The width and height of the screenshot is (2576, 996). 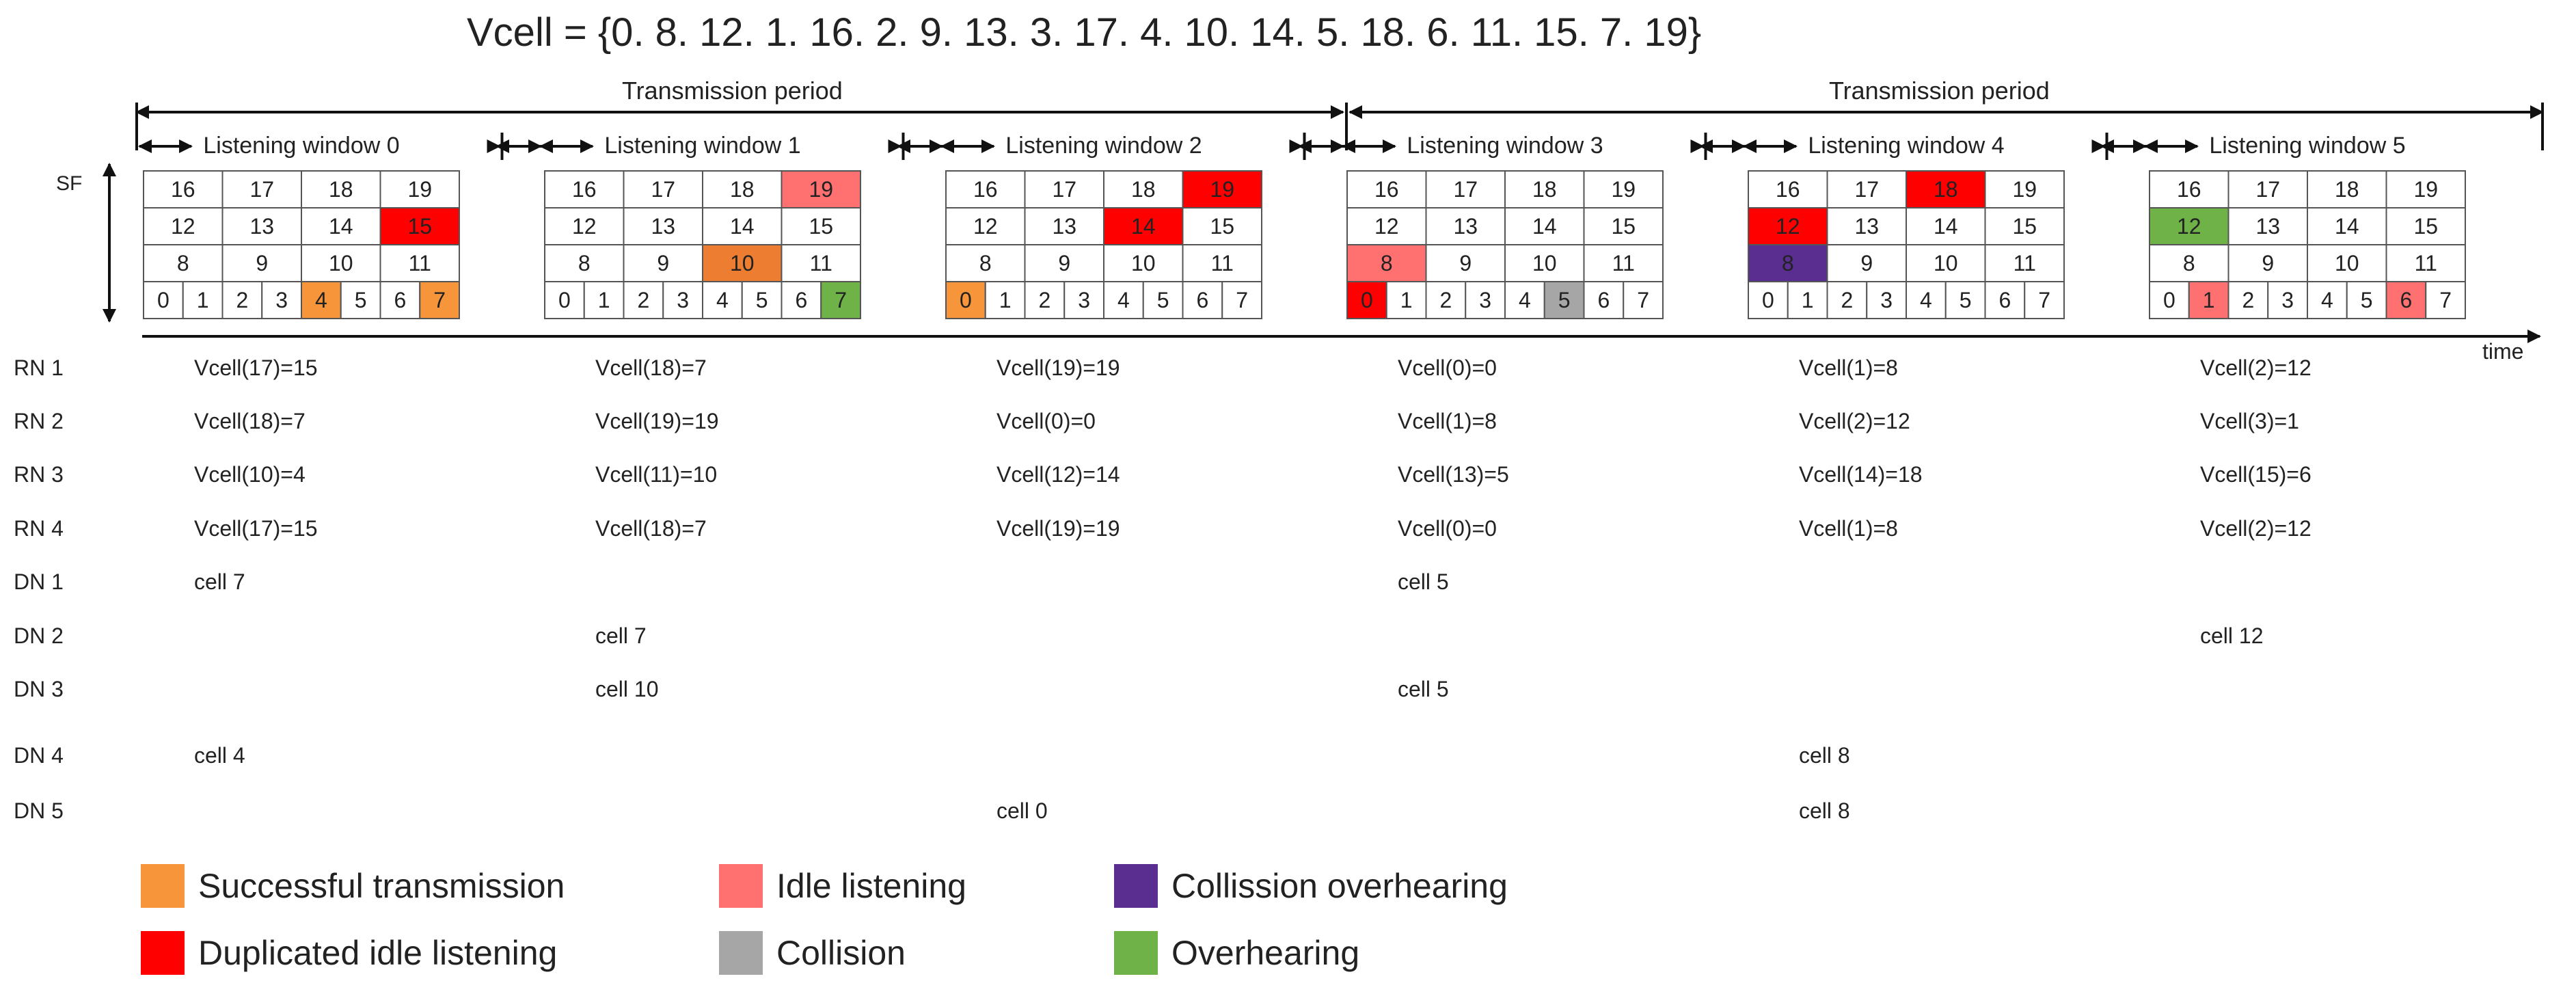 What do you see at coordinates (302, 146) in the screenshot?
I see `listening-window-label: Listening window 0` at bounding box center [302, 146].